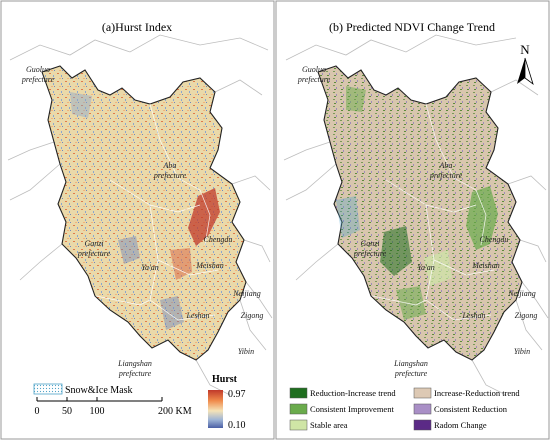 The width and height of the screenshot is (550, 441). Describe the element at coordinates (352, 409) in the screenshot. I see `legend-label-consistent-improvement: Consistent Improvement` at that location.